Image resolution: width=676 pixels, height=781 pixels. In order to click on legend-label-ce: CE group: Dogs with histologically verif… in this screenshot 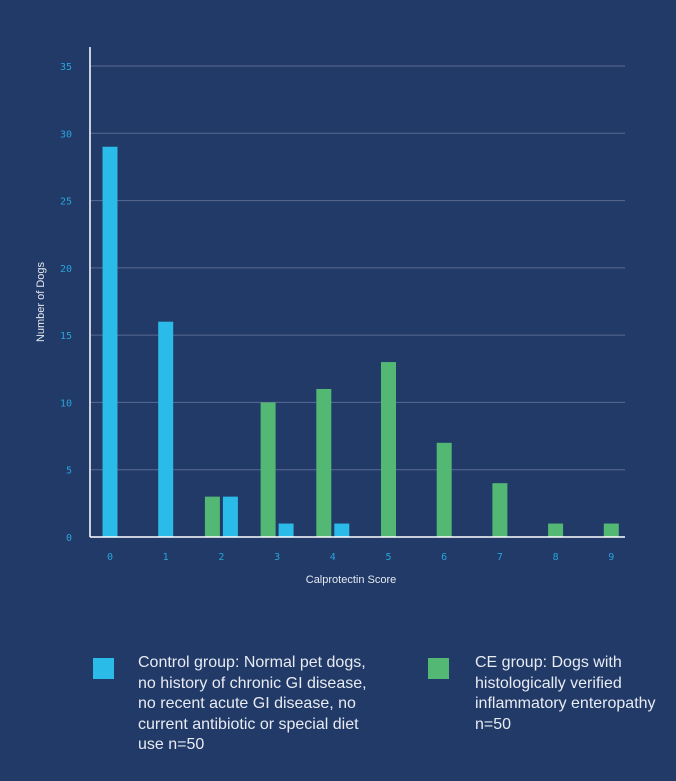, I will do `click(565, 693)`.